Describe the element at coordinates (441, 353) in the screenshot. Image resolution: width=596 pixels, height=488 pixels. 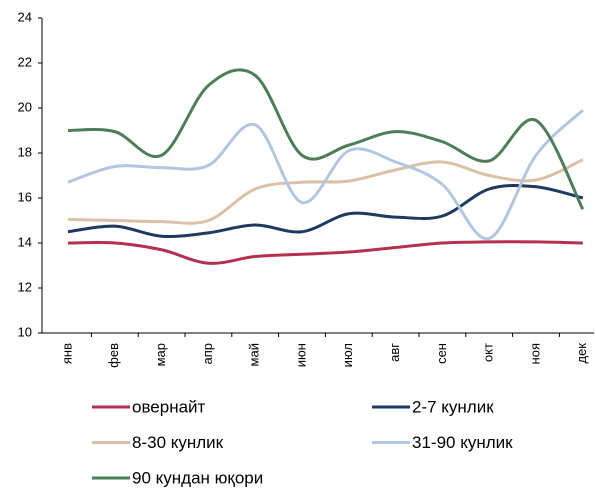
I see `x-tick-label: сен` at that location.